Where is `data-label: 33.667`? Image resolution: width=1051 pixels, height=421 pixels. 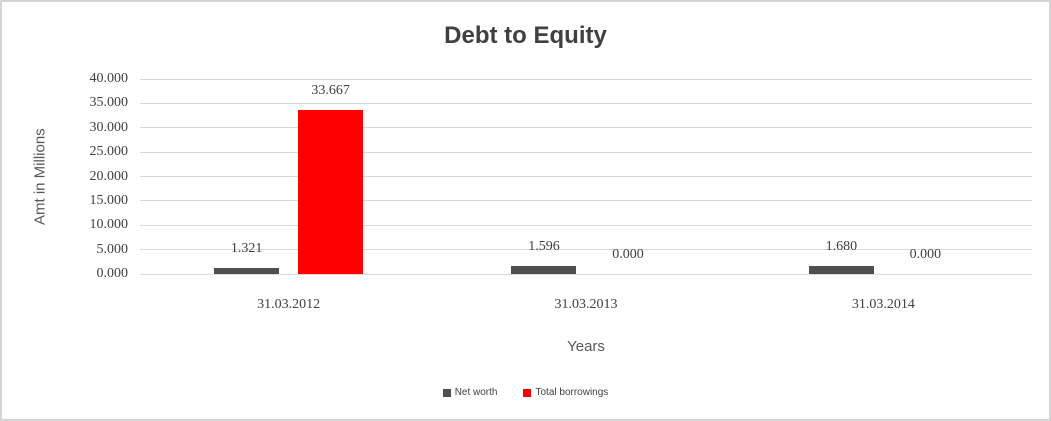
data-label: 33.667 is located at coordinates (330, 90).